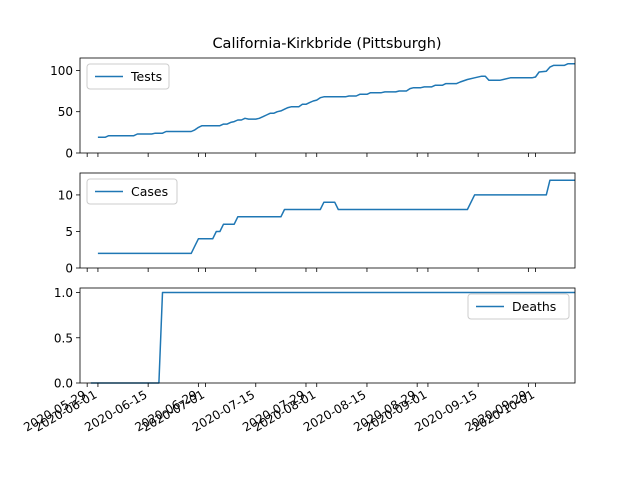  Describe the element at coordinates (65, 112) in the screenshot. I see `y-tick-label: 50` at that location.